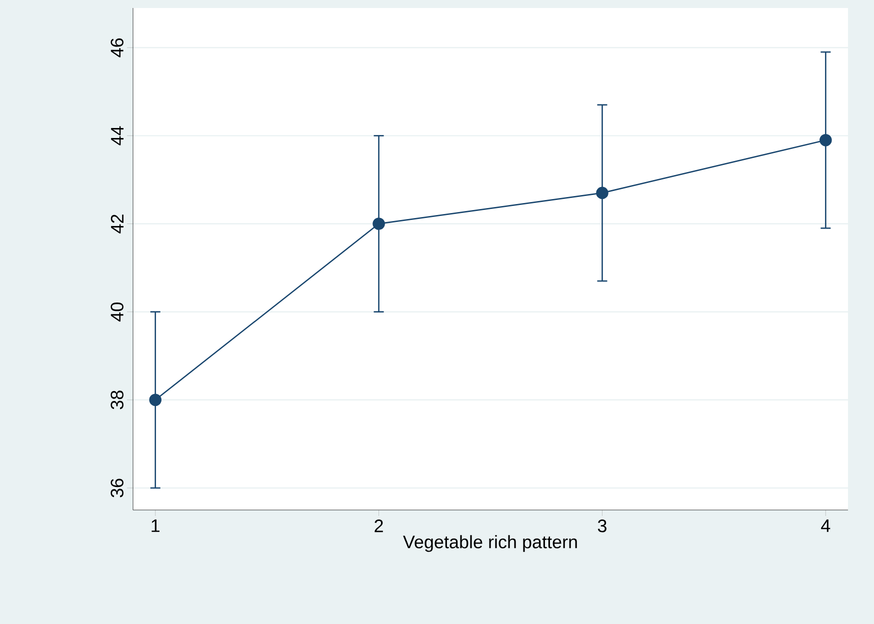 The image size is (874, 624). I want to click on x-tick-label: 2, so click(378, 526).